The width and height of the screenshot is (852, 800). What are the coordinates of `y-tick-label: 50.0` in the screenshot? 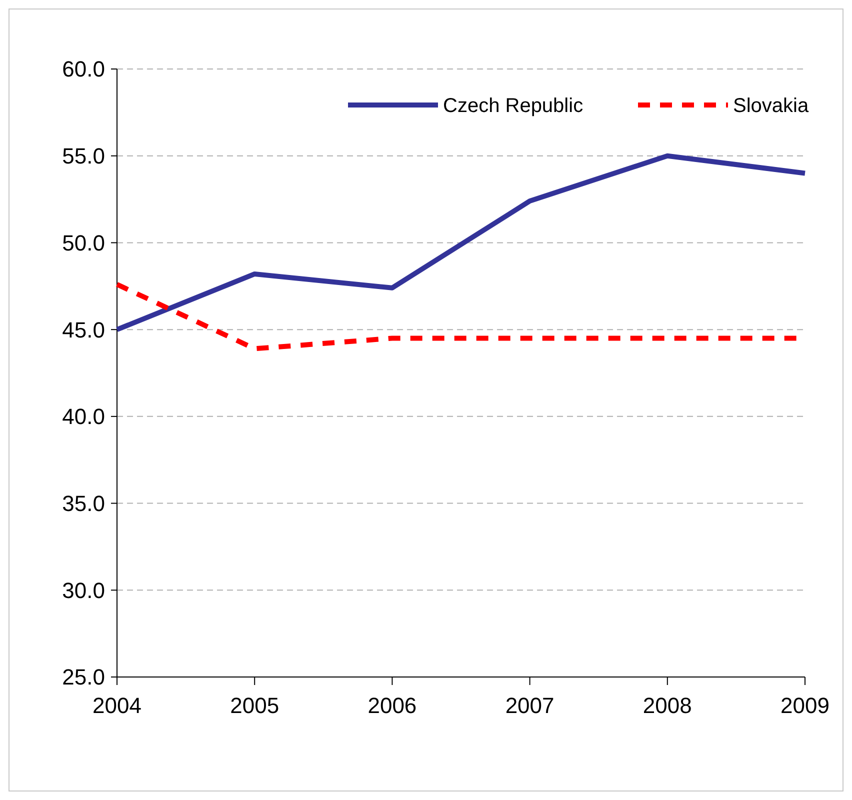 It's located at (83, 243).